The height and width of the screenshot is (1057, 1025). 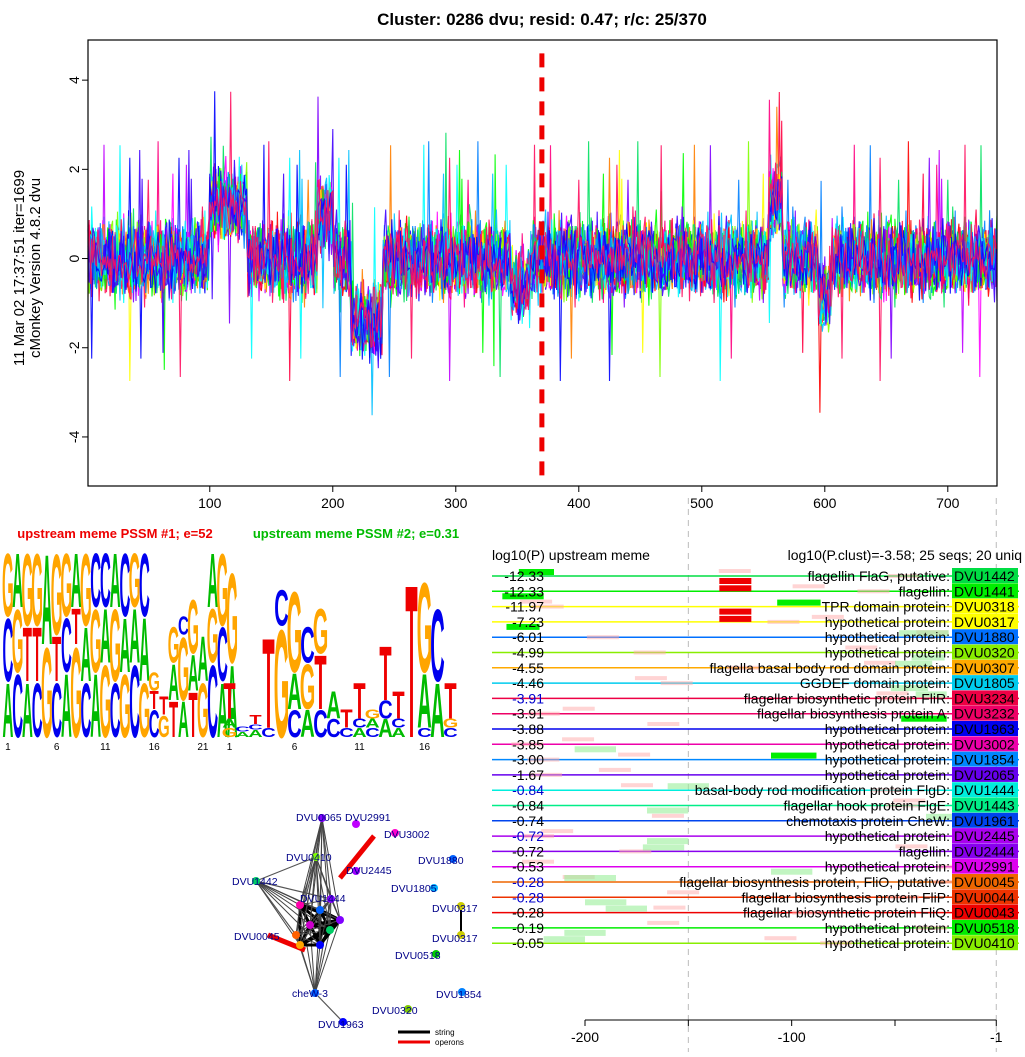 What do you see at coordinates (755, 927) in the screenshot?
I see `motif-row: -0.19 hypothetical protein: DVU0518` at bounding box center [755, 927].